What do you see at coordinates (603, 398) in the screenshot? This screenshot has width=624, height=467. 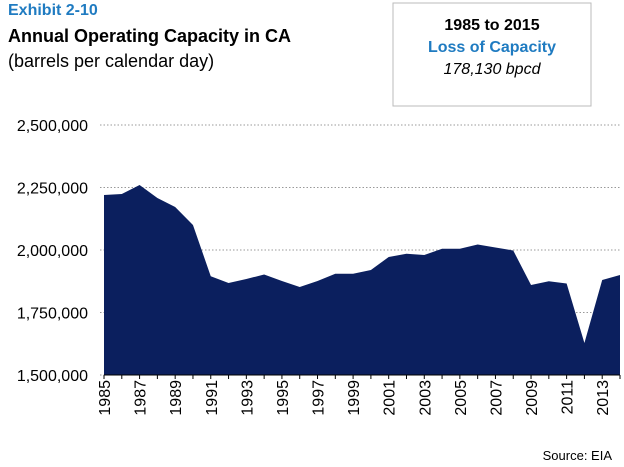 I see `x-tick-label: 2013` at bounding box center [603, 398].